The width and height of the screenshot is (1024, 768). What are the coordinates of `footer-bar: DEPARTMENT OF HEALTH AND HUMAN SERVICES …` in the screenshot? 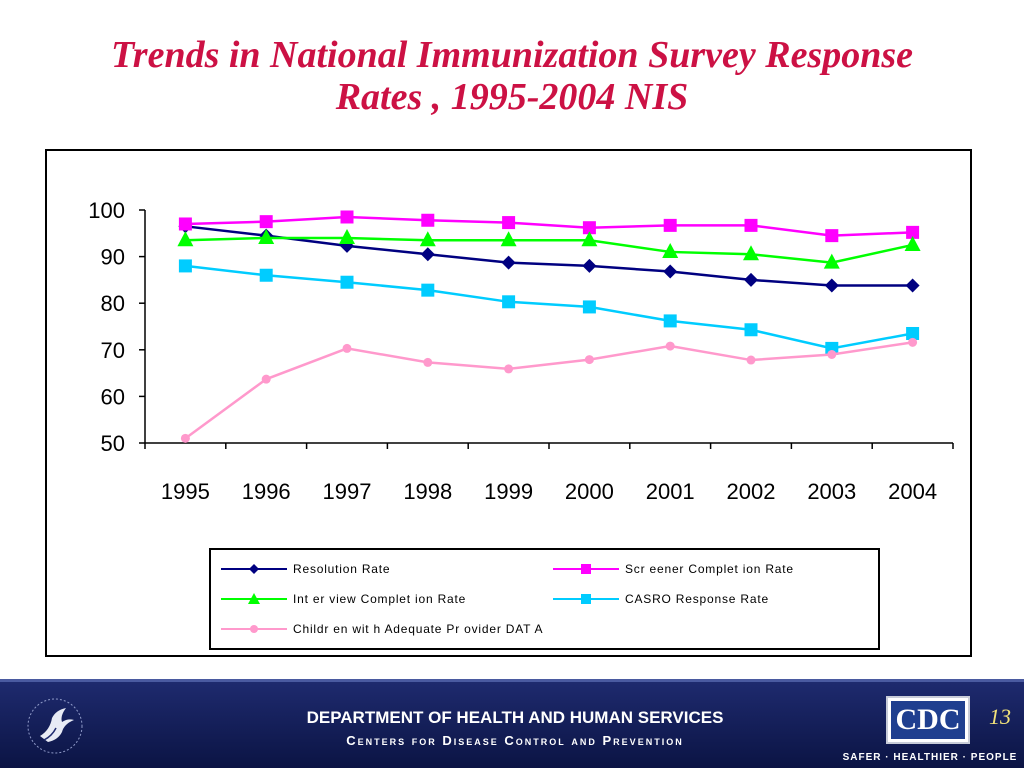 It's located at (512, 723).